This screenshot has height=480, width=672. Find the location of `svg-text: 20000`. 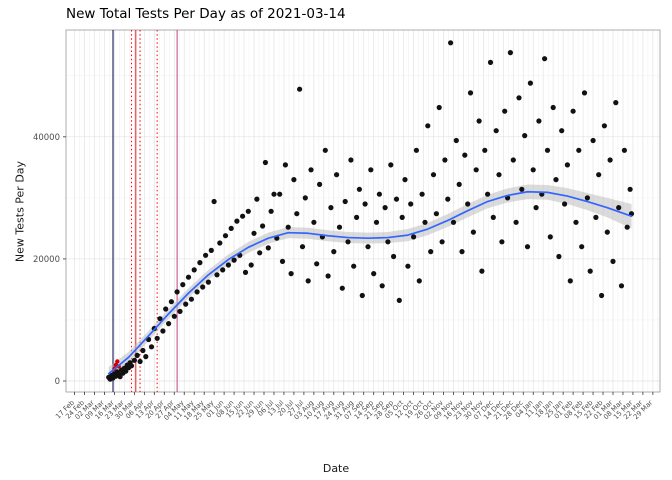

svg-text: 20000 is located at coordinates (46, 260).